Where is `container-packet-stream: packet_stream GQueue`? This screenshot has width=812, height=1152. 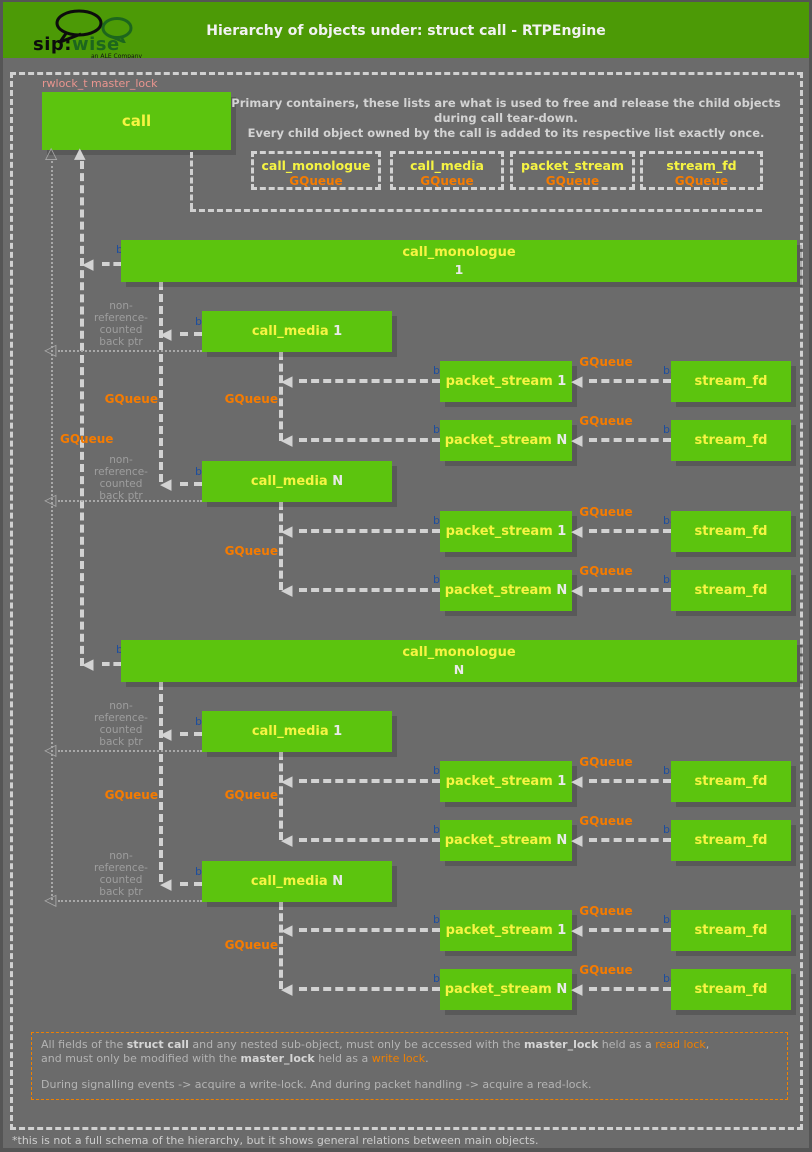
container-packet-stream: packet_stream GQueue is located at coordinates (572, 170).